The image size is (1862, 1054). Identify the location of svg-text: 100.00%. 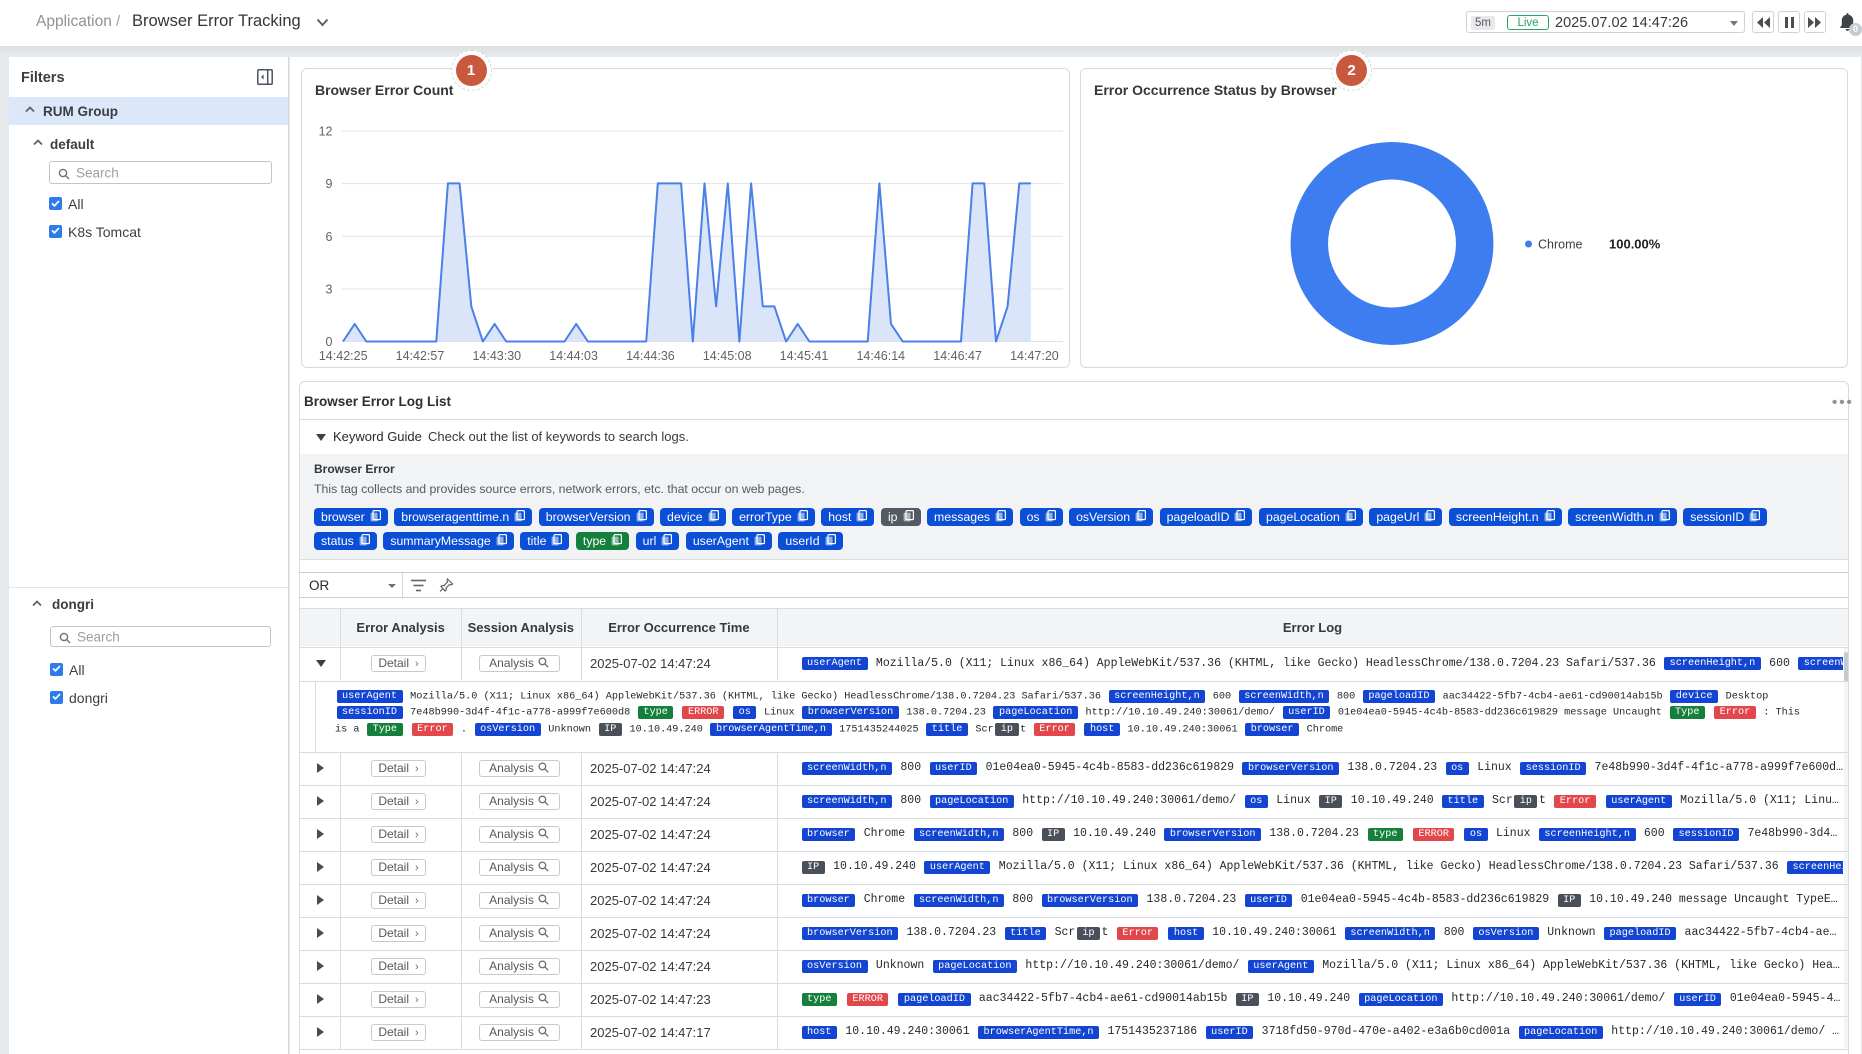
(1635, 244).